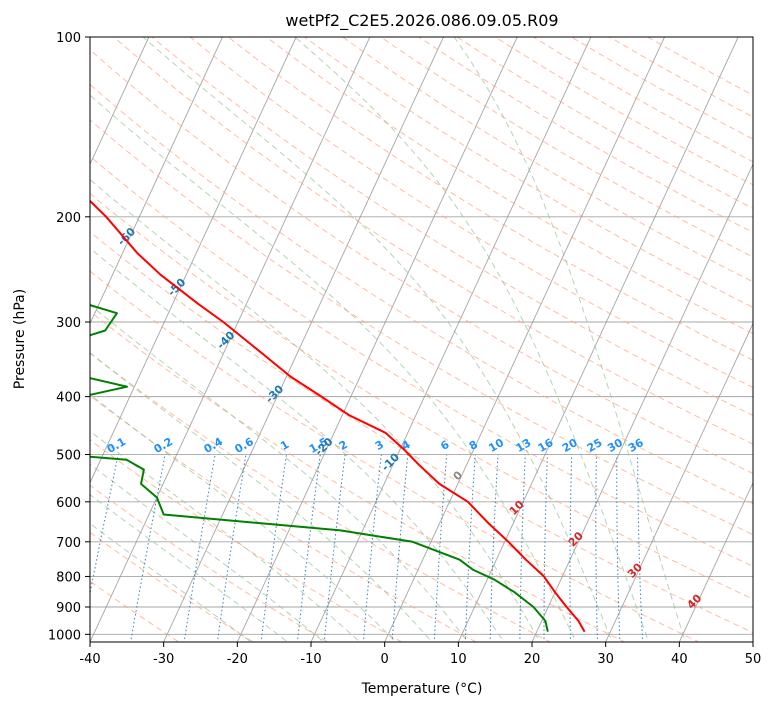  I want to click on y-tick-label: 200, so click(68, 218).